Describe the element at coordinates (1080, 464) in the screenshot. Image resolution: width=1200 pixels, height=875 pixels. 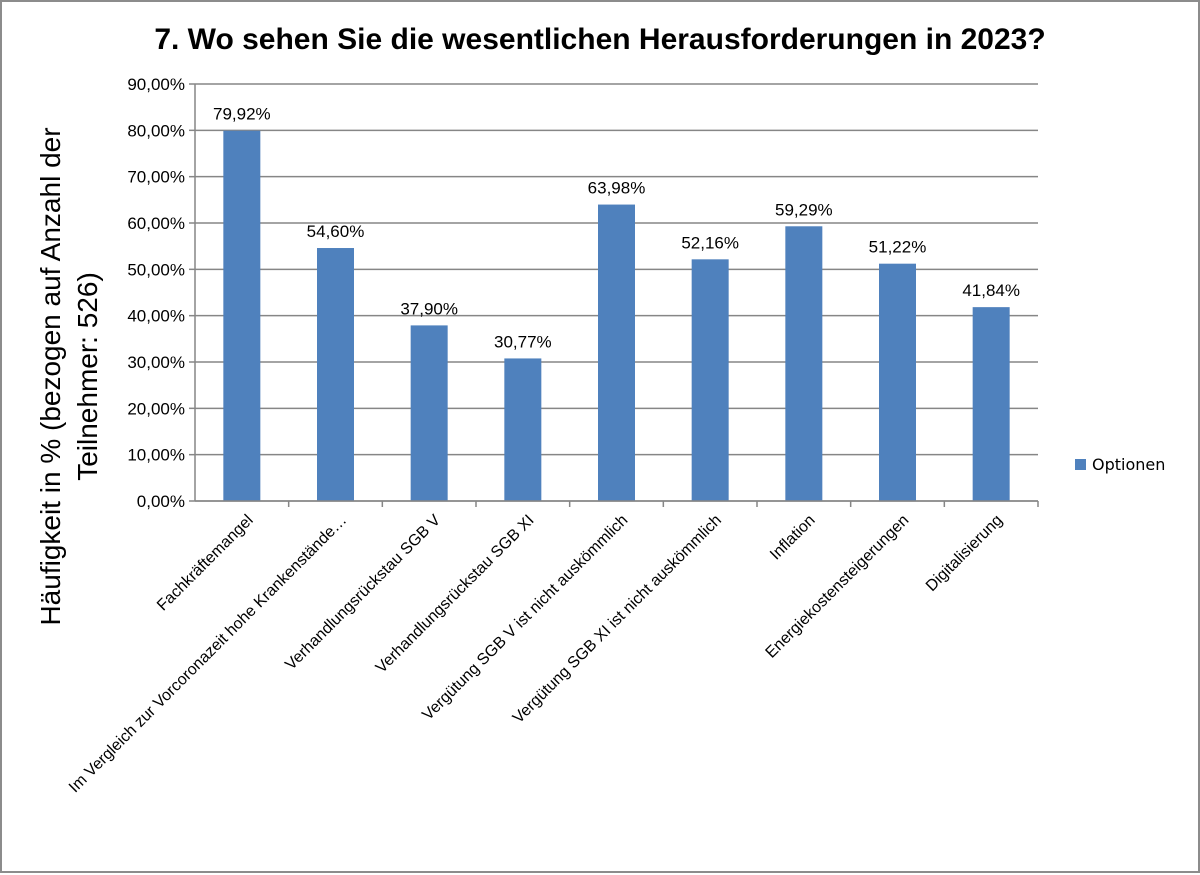
I see `legend-swatch` at that location.